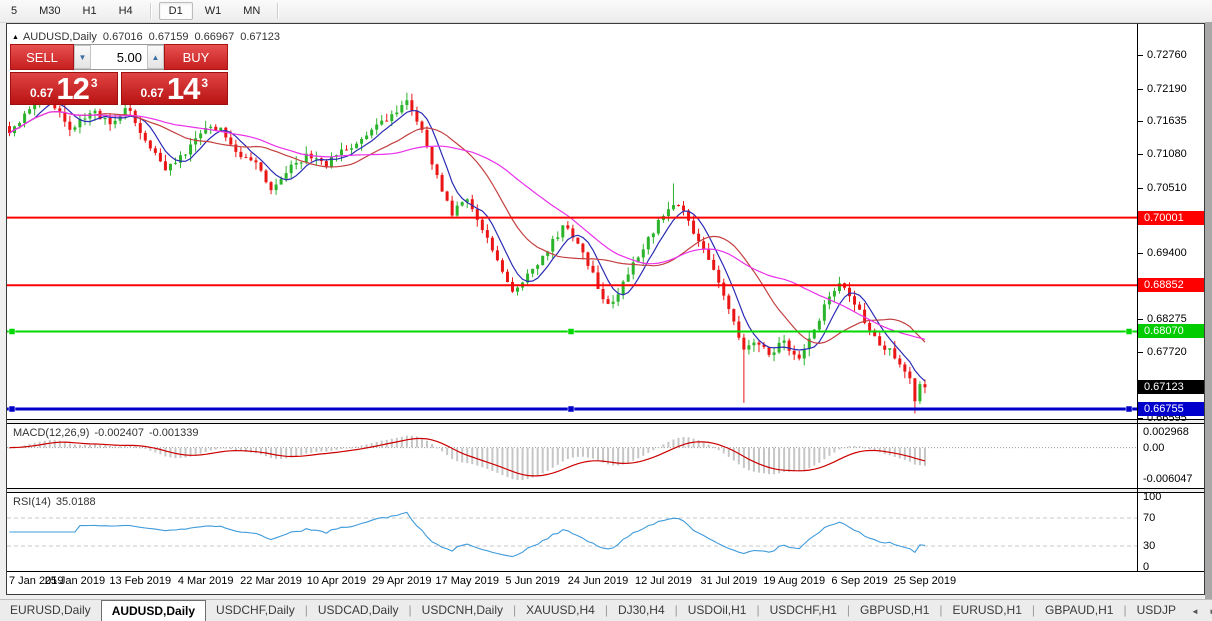 This screenshot has height=621, width=1212. What do you see at coordinates (50, 11) in the screenshot?
I see `timeframe-button-m30: M30` at bounding box center [50, 11].